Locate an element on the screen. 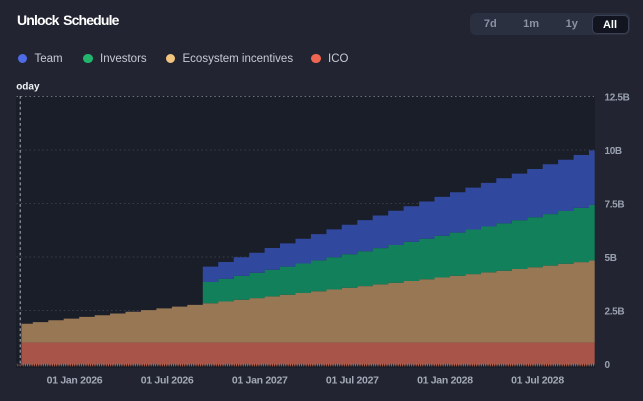 The height and width of the screenshot is (401, 643). svg-text: 0 is located at coordinates (608, 365).